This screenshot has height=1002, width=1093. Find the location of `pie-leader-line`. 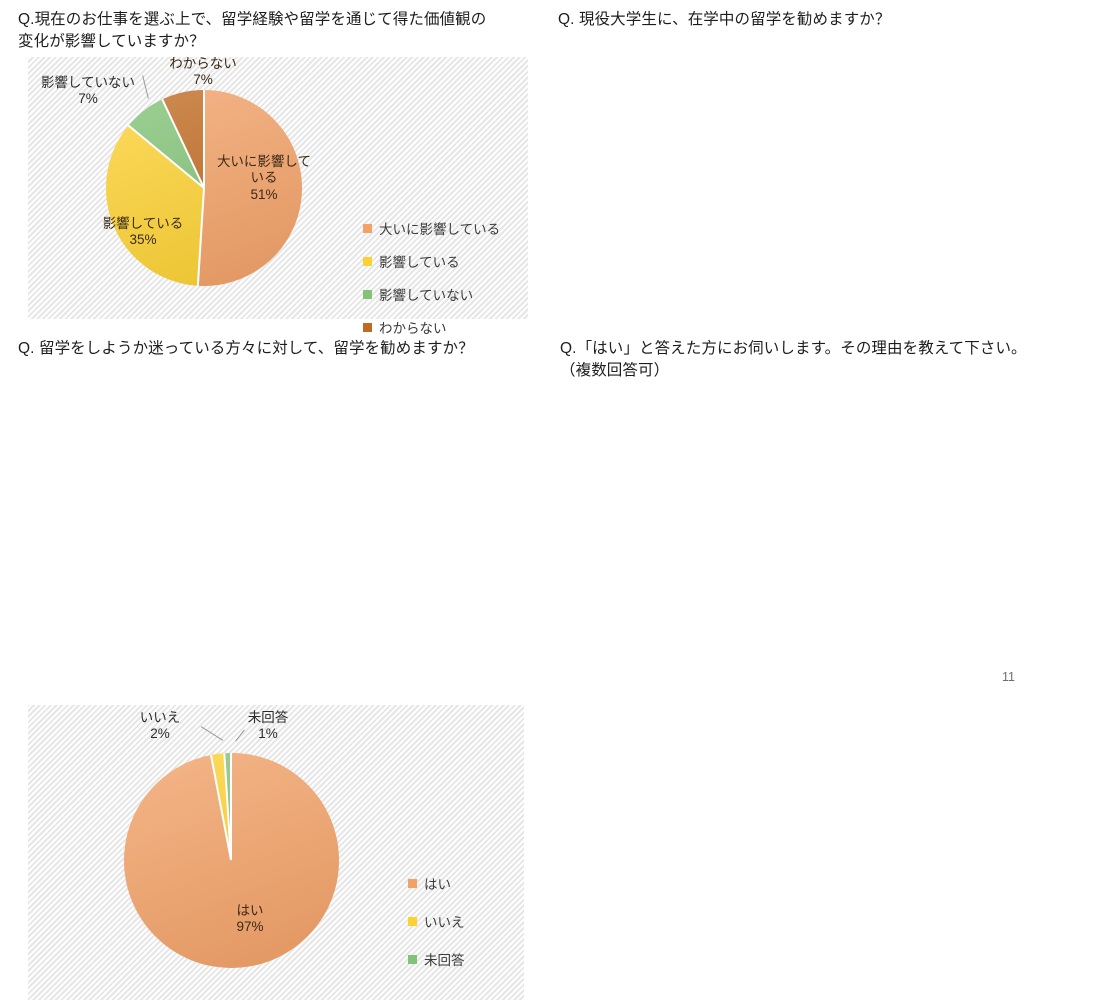

pie-leader-line is located at coordinates (212, 733).